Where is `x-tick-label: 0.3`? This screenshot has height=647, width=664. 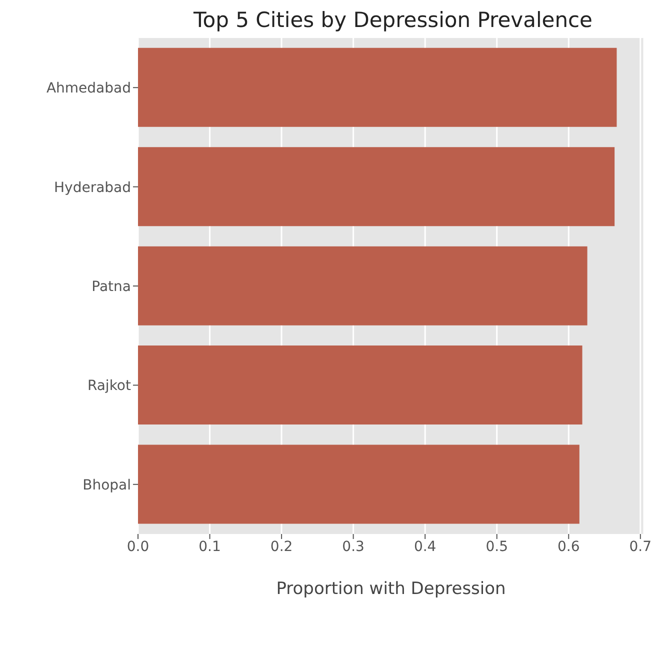 x-tick-label: 0.3 is located at coordinates (353, 546).